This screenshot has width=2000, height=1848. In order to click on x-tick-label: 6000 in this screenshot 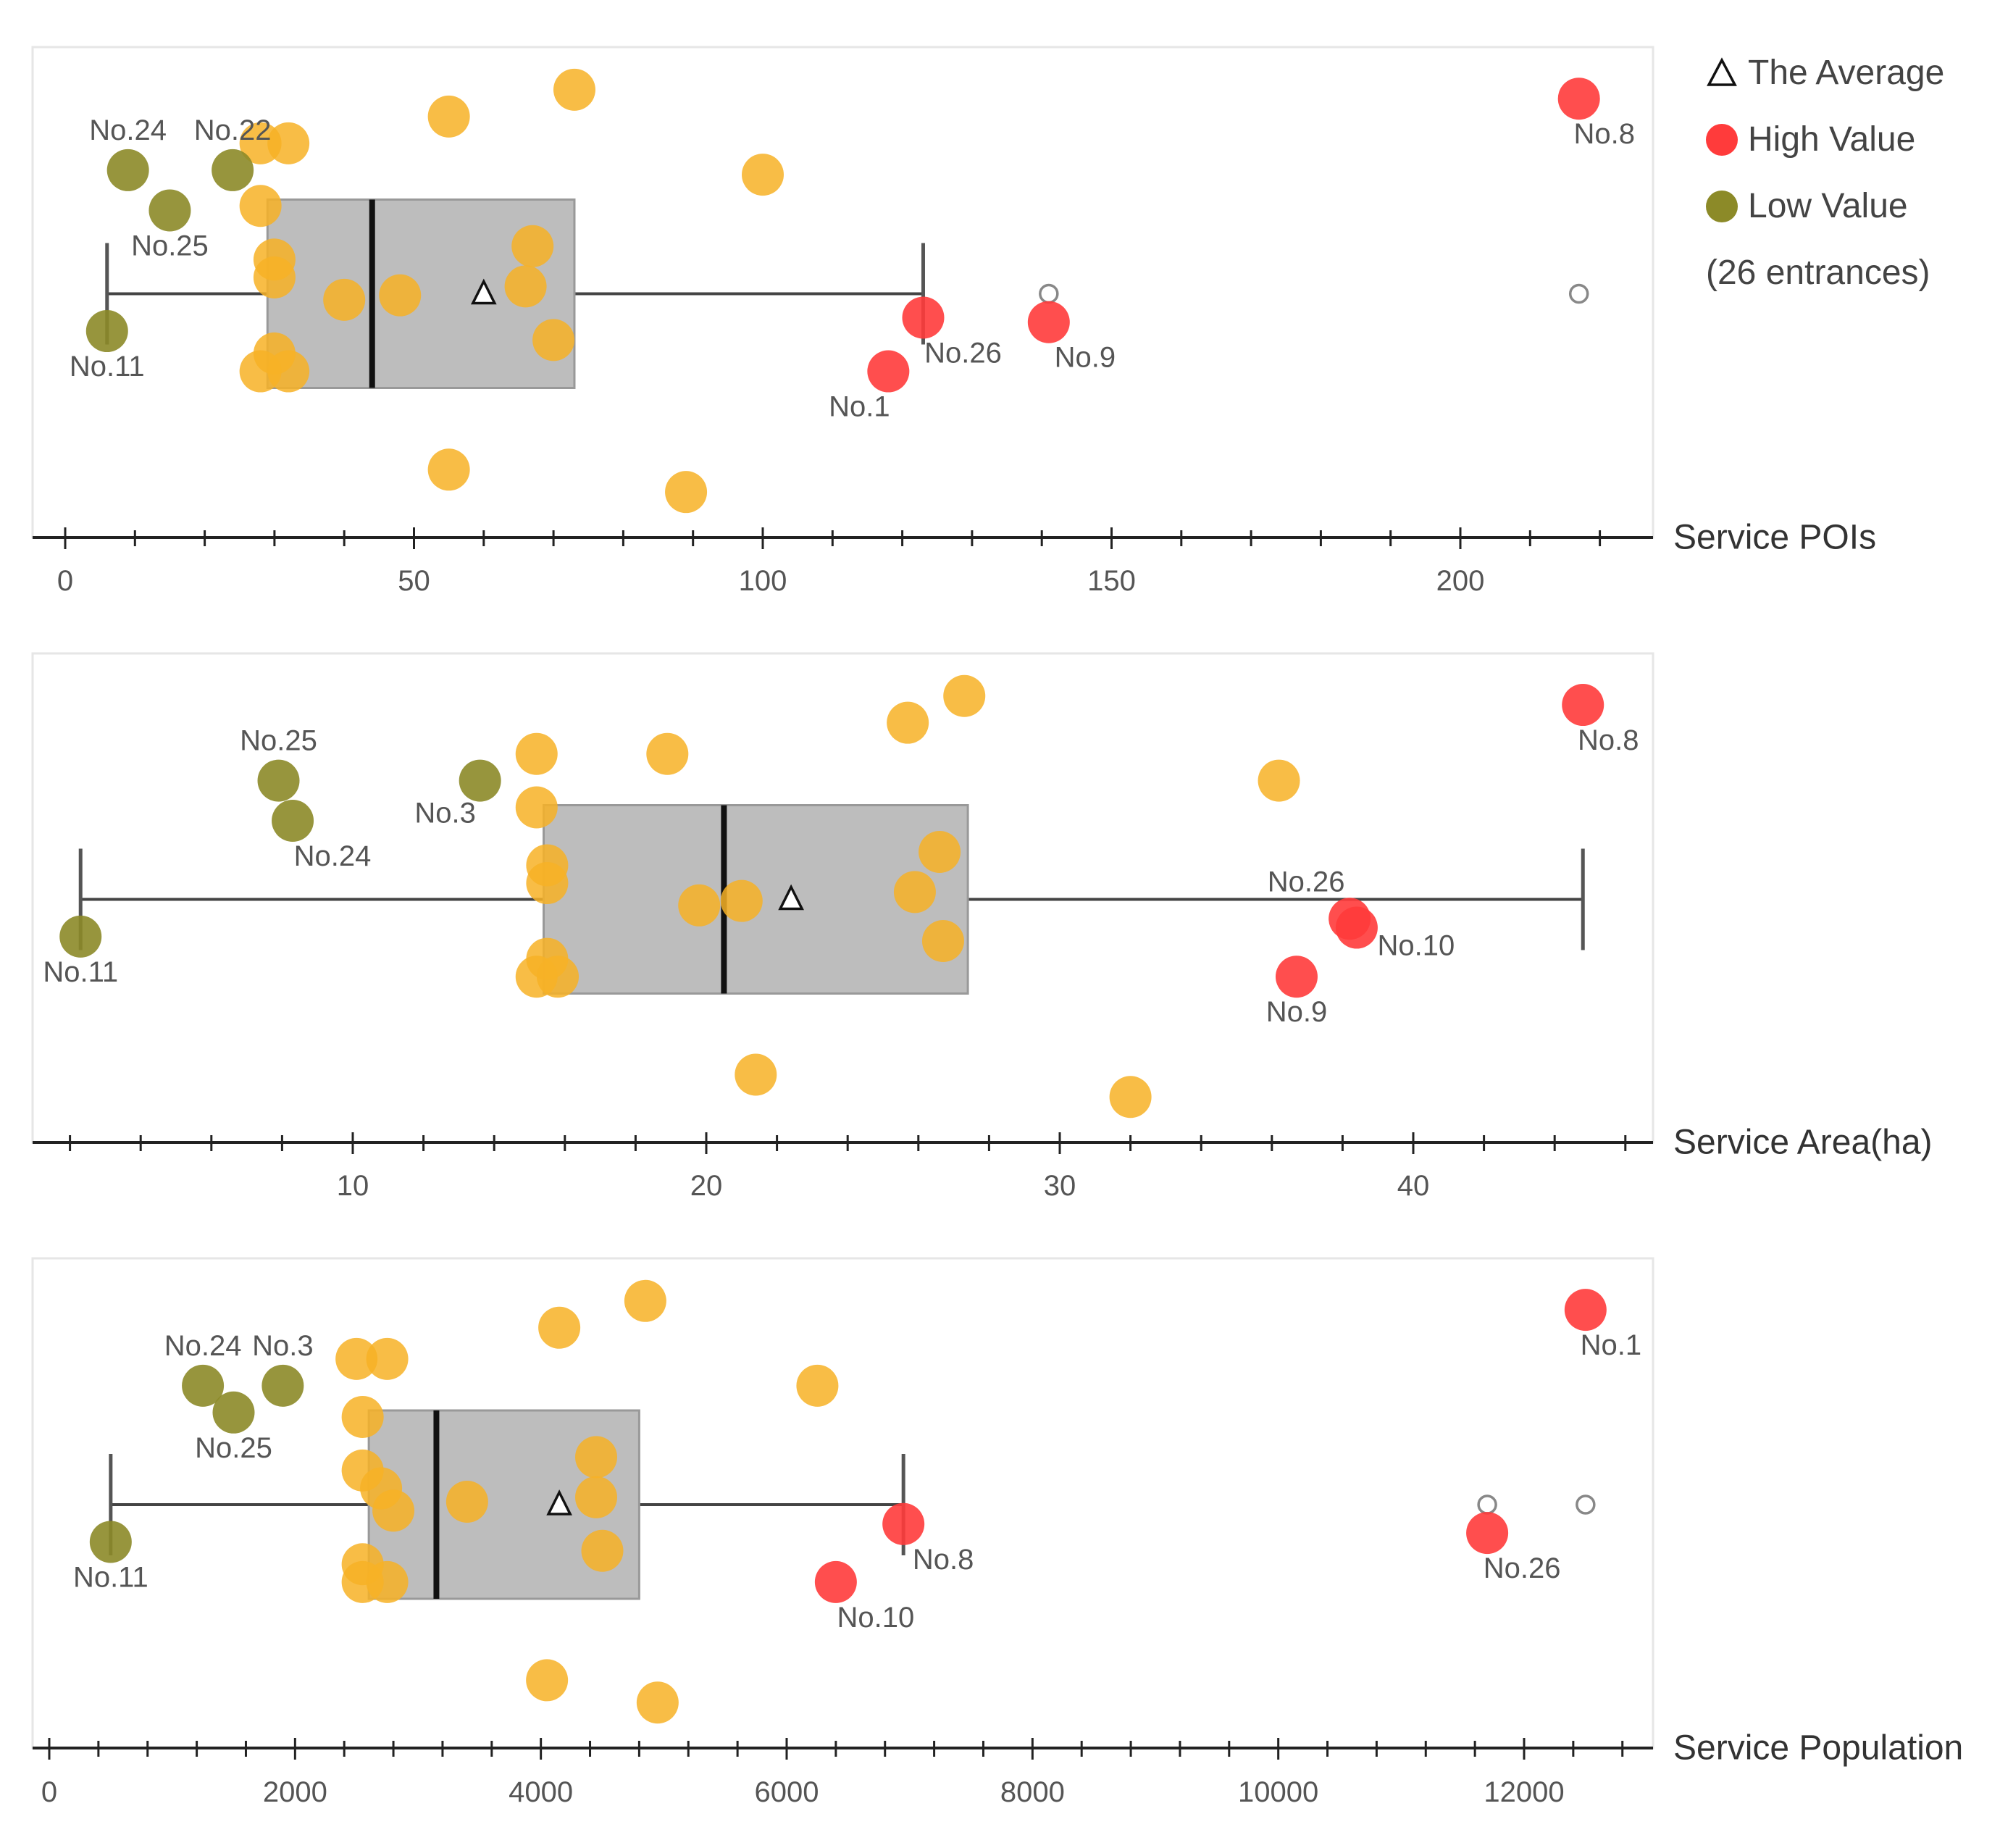, I will do `click(787, 1792)`.